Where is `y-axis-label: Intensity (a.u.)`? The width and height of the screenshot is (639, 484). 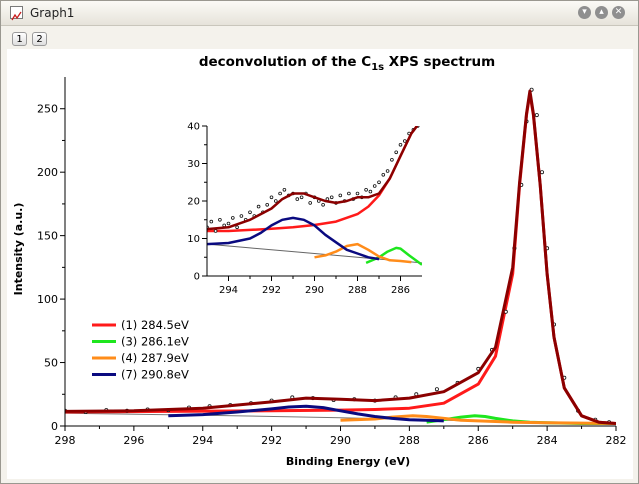 y-axis-label: Intensity (a.u.) is located at coordinates (18, 249).